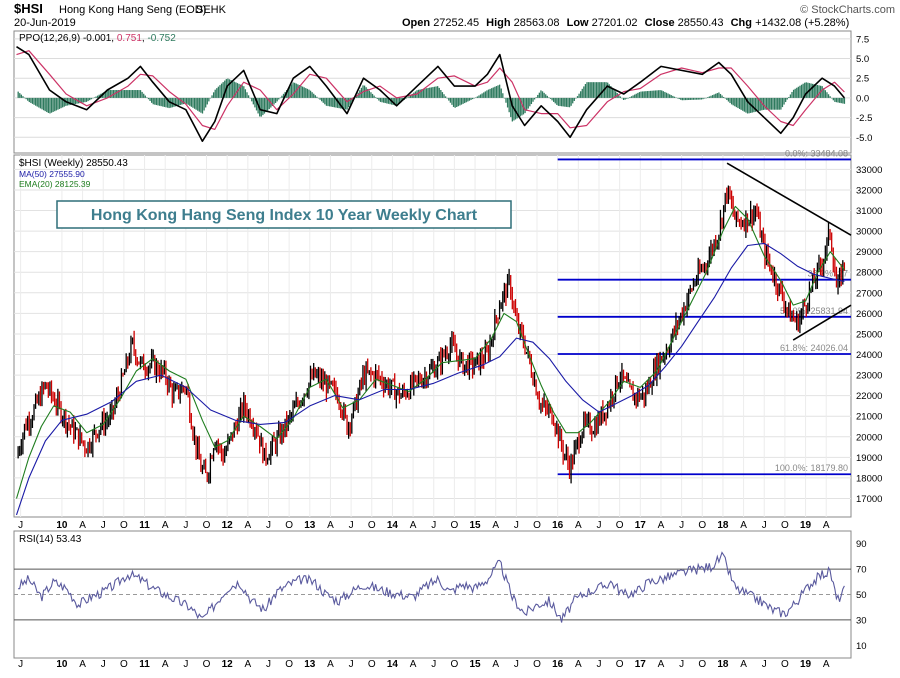 This screenshot has width=900, height=678. Describe the element at coordinates (107, 163) in the screenshot. I see `price-legend-hsi-value: 28550.43` at that location.